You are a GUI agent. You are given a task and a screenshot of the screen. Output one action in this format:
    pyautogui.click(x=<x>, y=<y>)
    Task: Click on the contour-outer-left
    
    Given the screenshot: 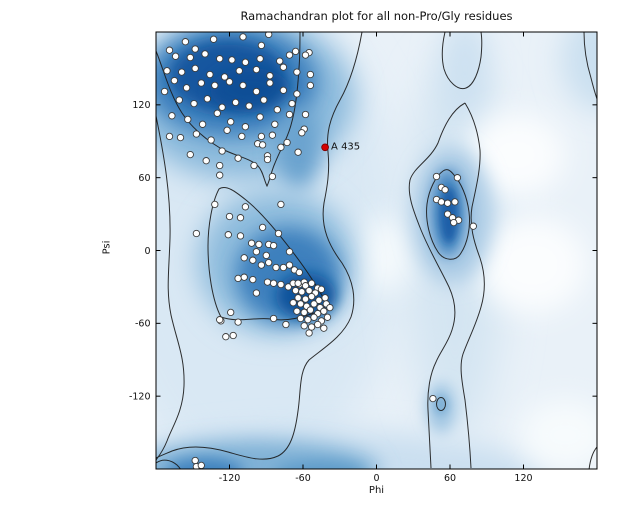 What is the action you would take?
    pyautogui.click(x=170, y=288)
    